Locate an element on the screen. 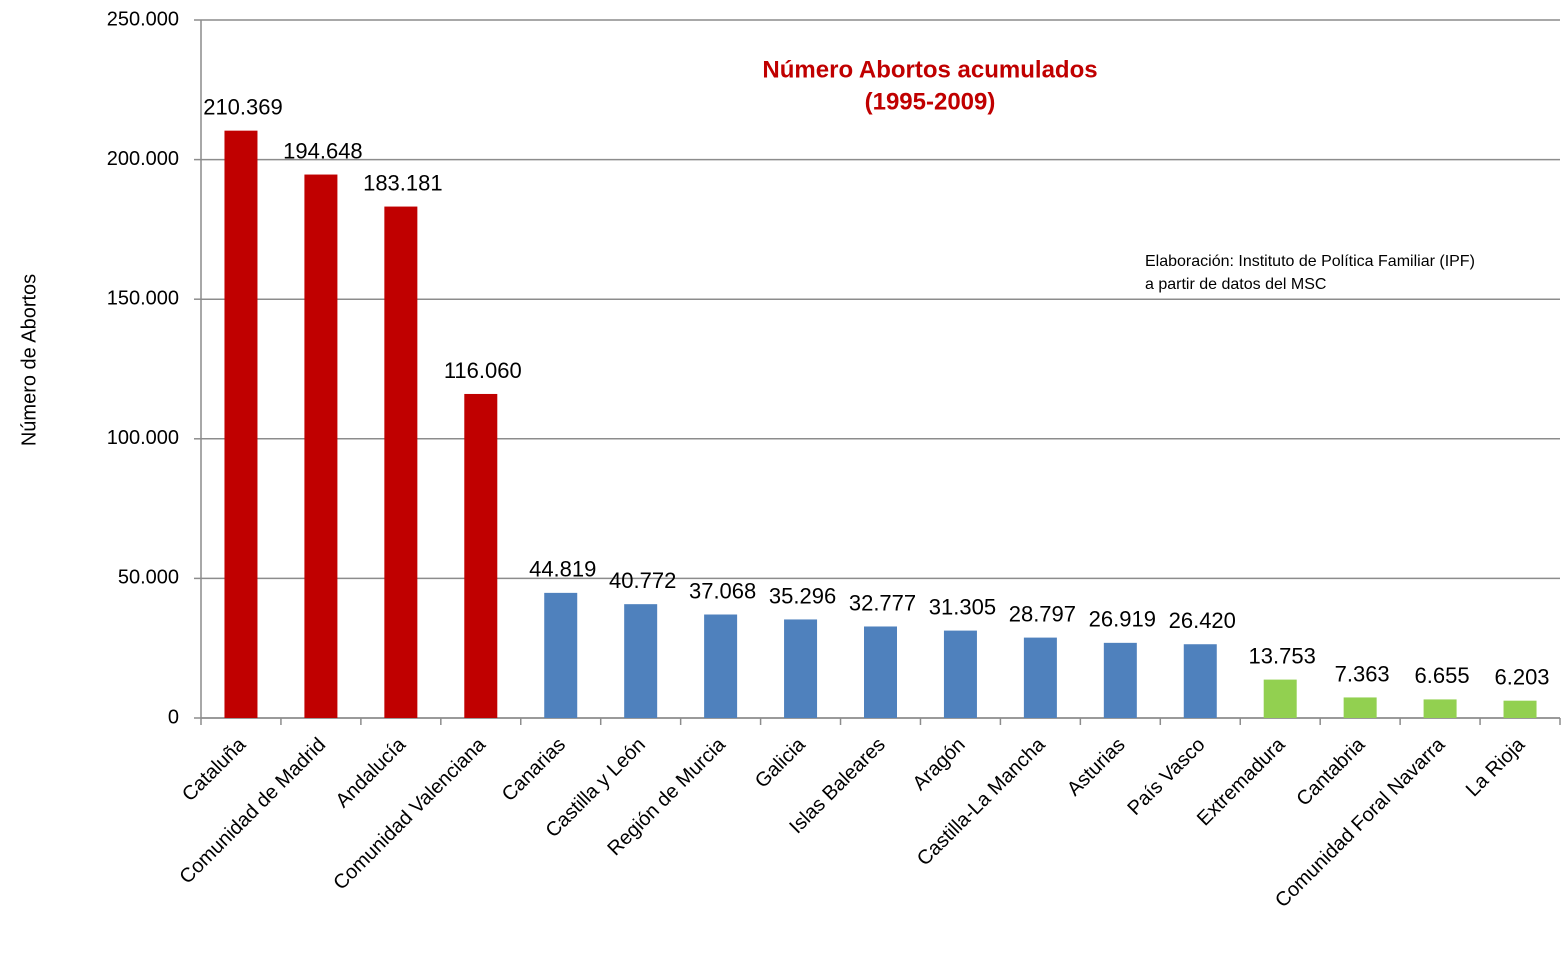 The width and height of the screenshot is (1566, 964). x-tick-label: País Vasco is located at coordinates (1166, 777).